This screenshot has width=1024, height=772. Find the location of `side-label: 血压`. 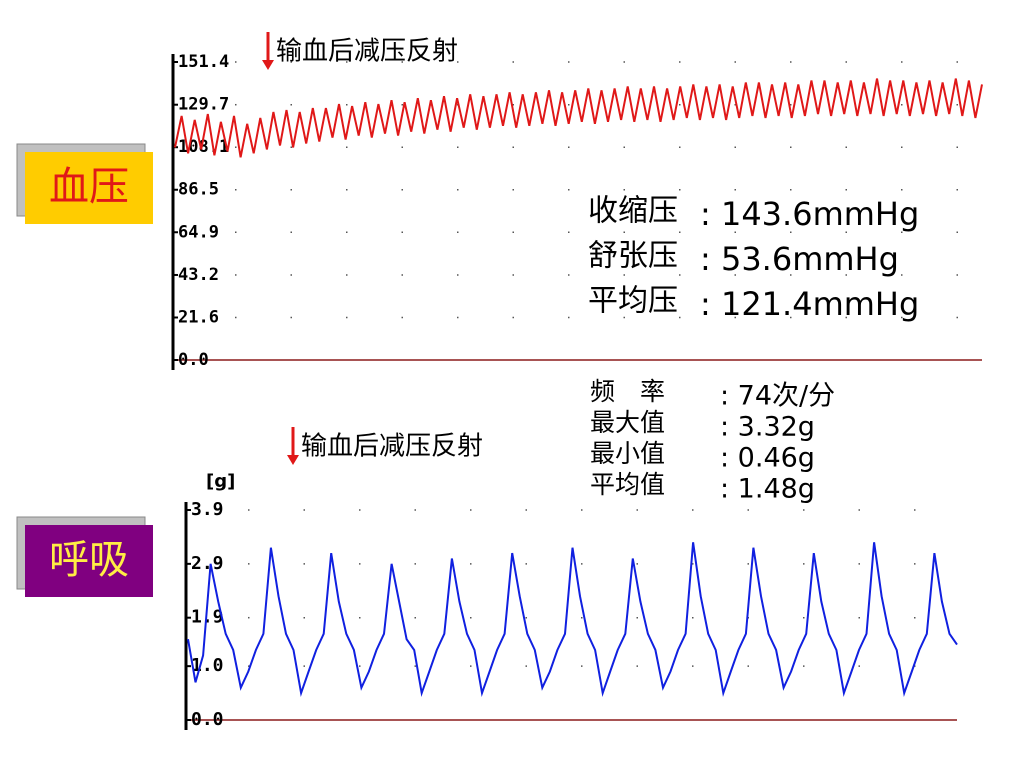

side-label: 血压 is located at coordinates (89, 187).